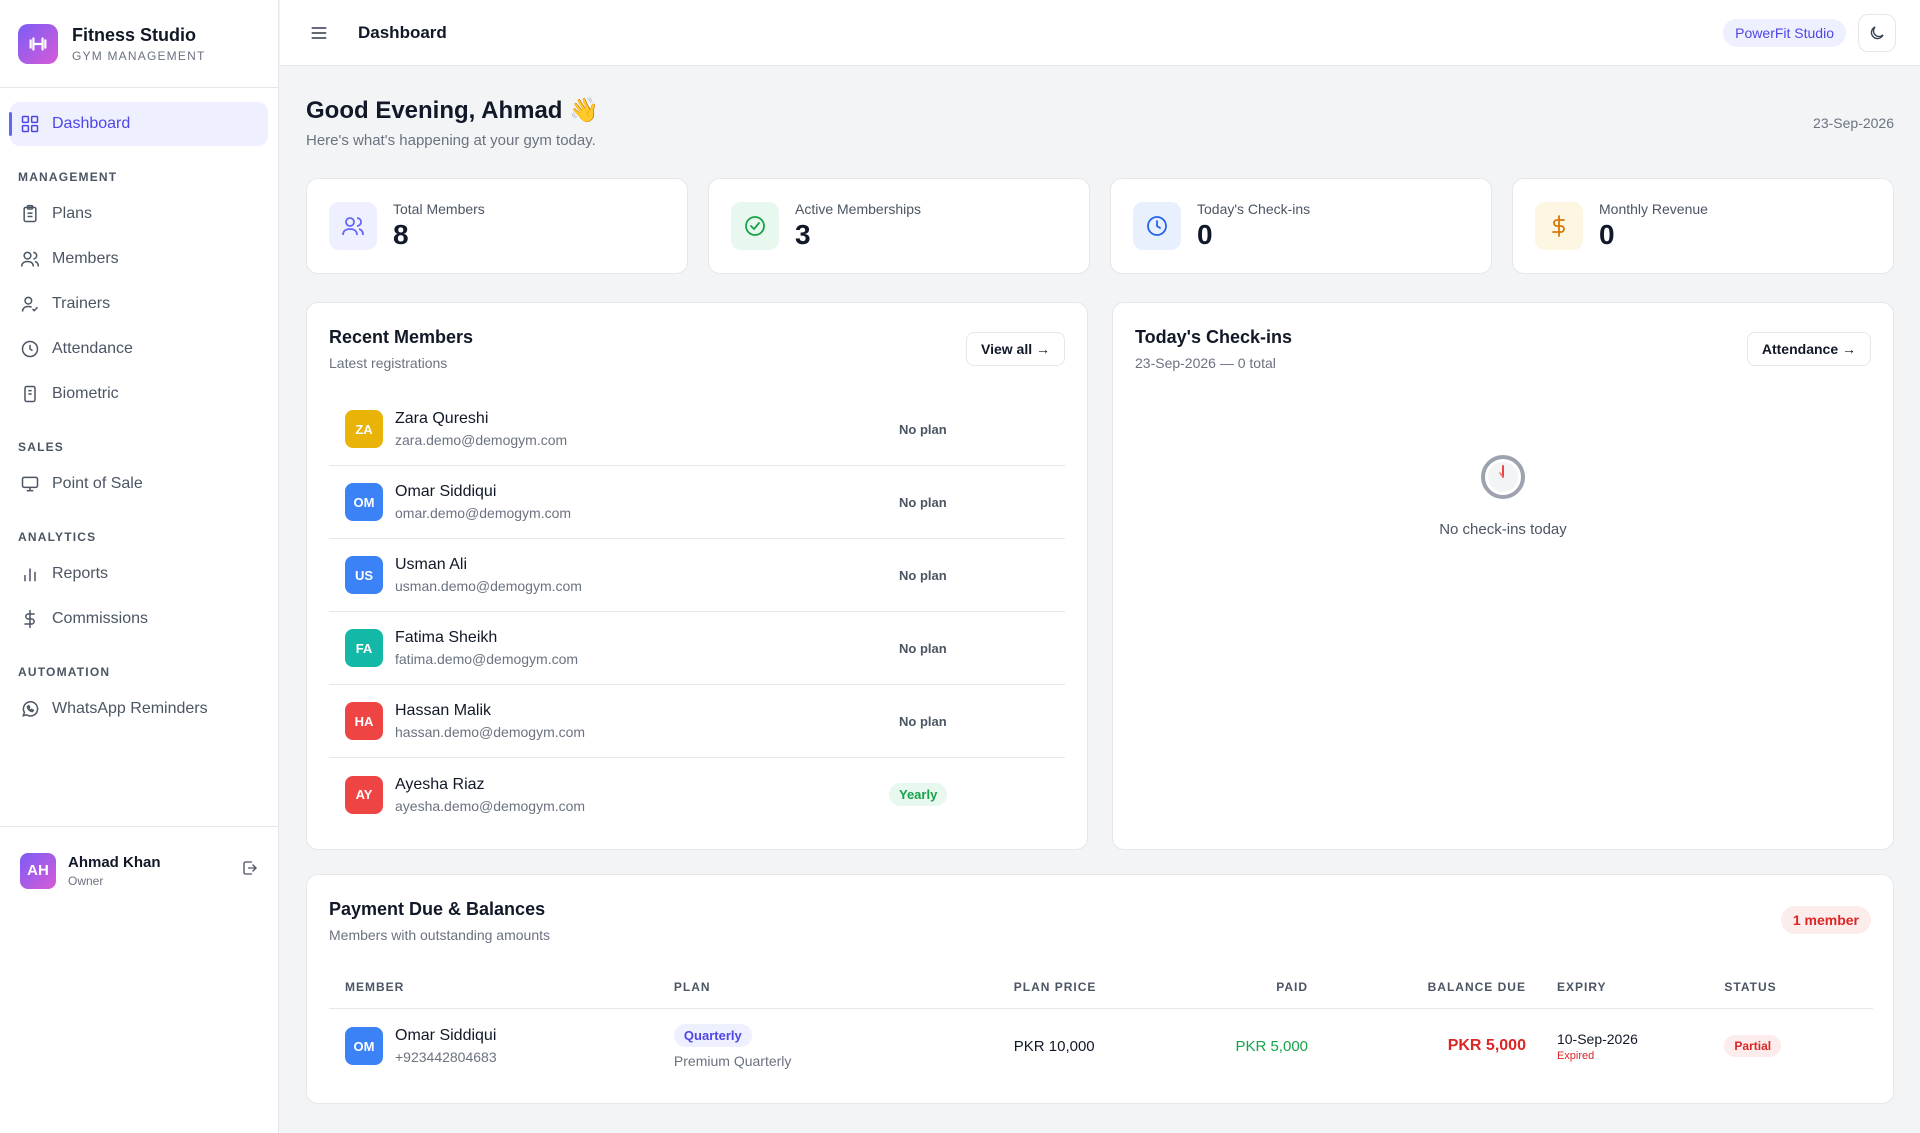 Image resolution: width=1920 pixels, height=1133 pixels. I want to click on member-phone: +923442804683, so click(446, 1057).